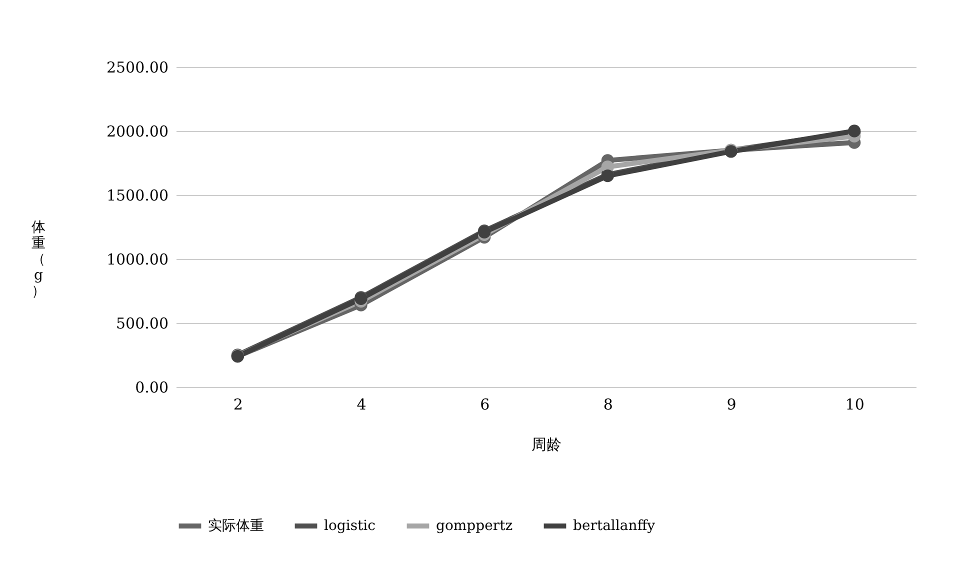 The width and height of the screenshot is (963, 583). What do you see at coordinates (38, 260) in the screenshot?
I see `y-axis-title: 体重（g）` at bounding box center [38, 260].